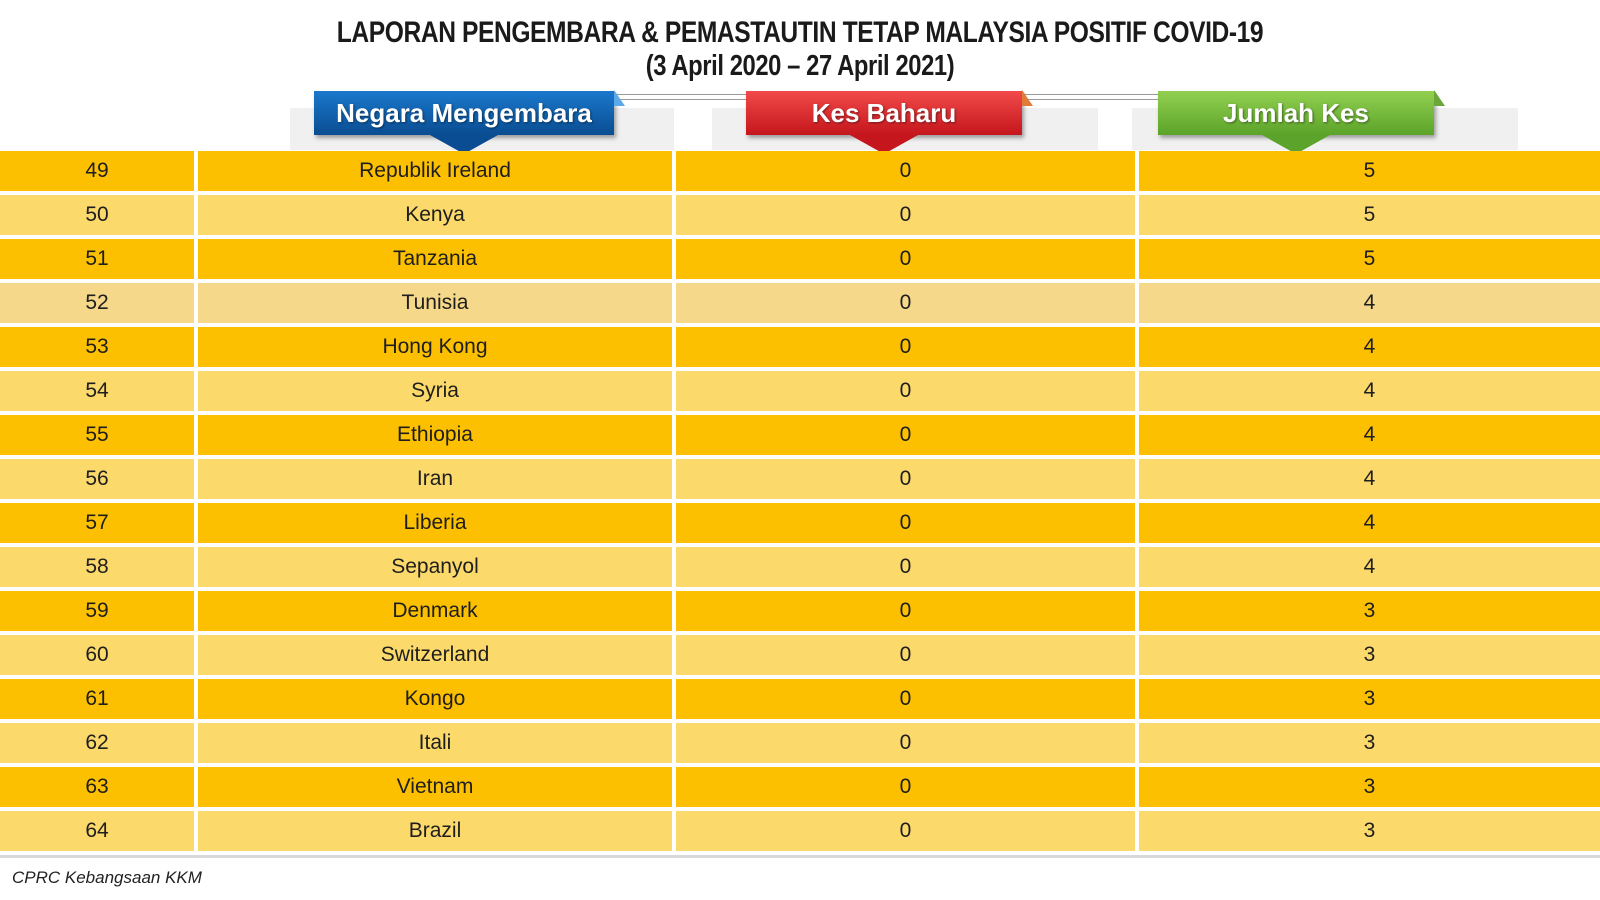 This screenshot has height=900, width=1600. Describe the element at coordinates (99, 259) in the screenshot. I see `row-number: 51` at that location.